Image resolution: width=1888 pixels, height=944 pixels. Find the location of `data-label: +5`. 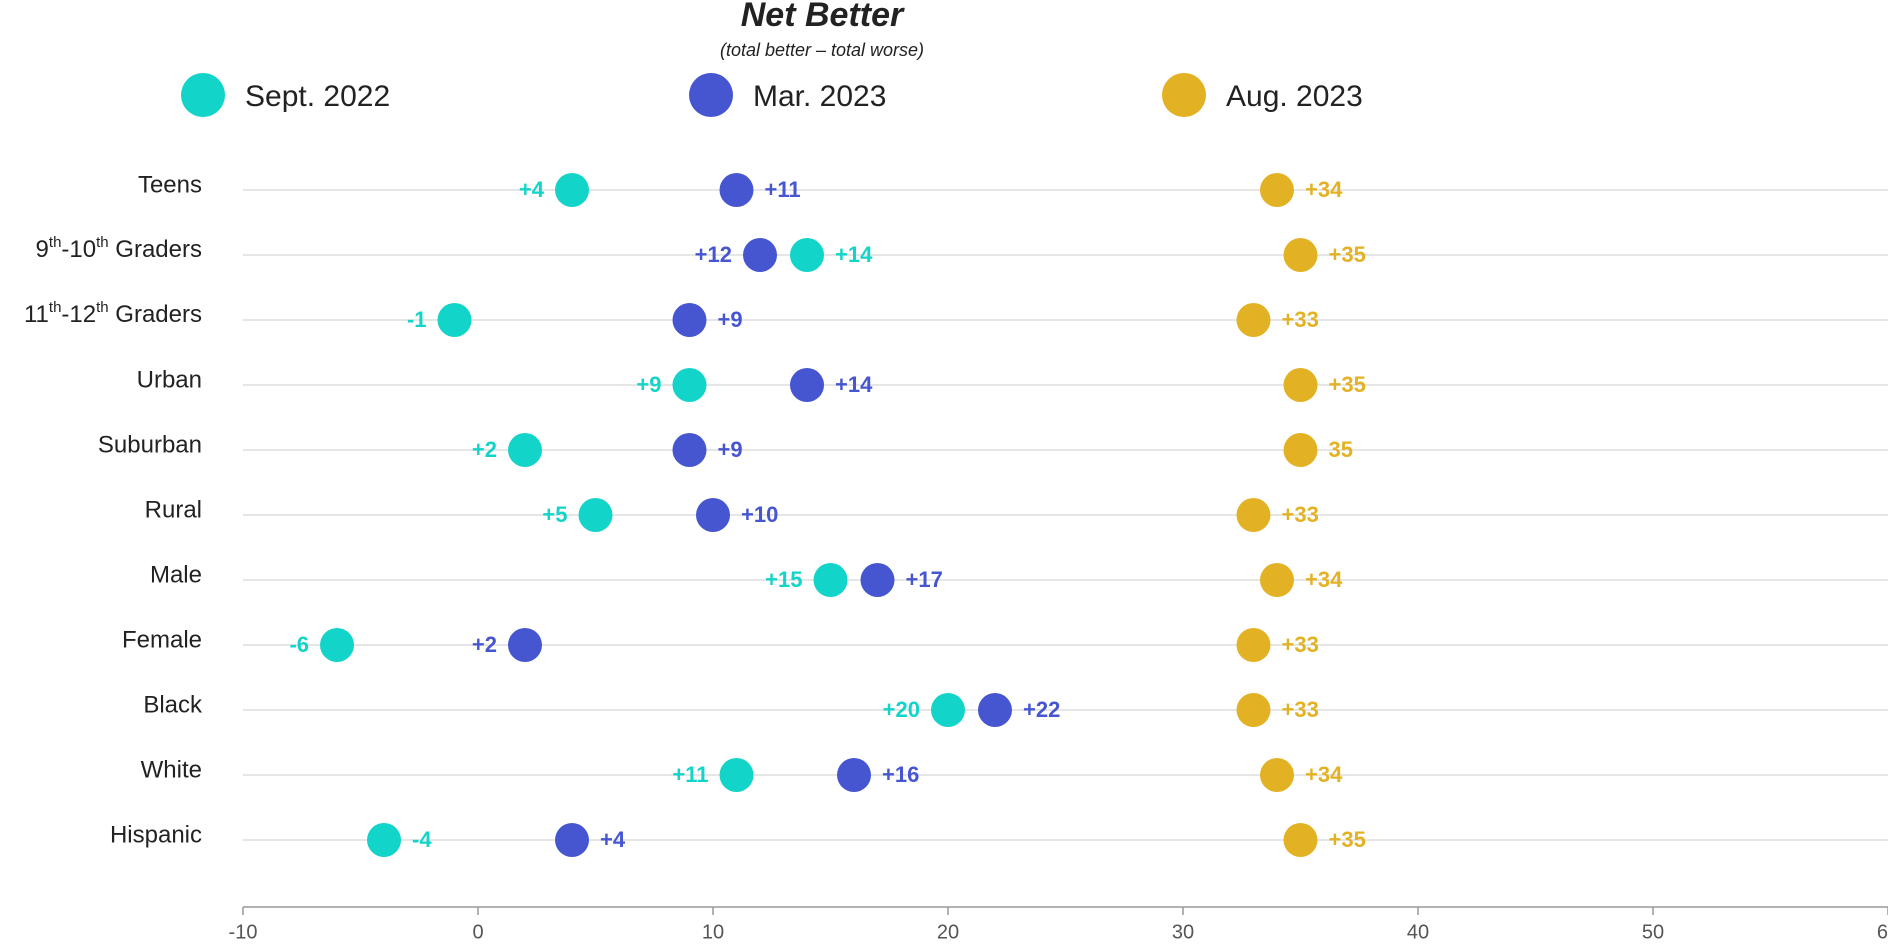

data-label: +5 is located at coordinates (554, 514).